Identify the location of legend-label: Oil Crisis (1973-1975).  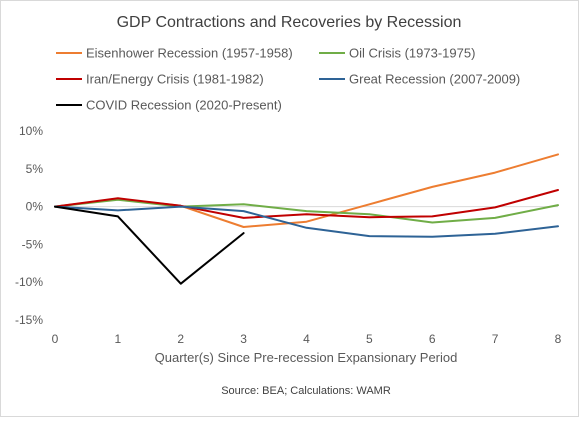
(412, 53).